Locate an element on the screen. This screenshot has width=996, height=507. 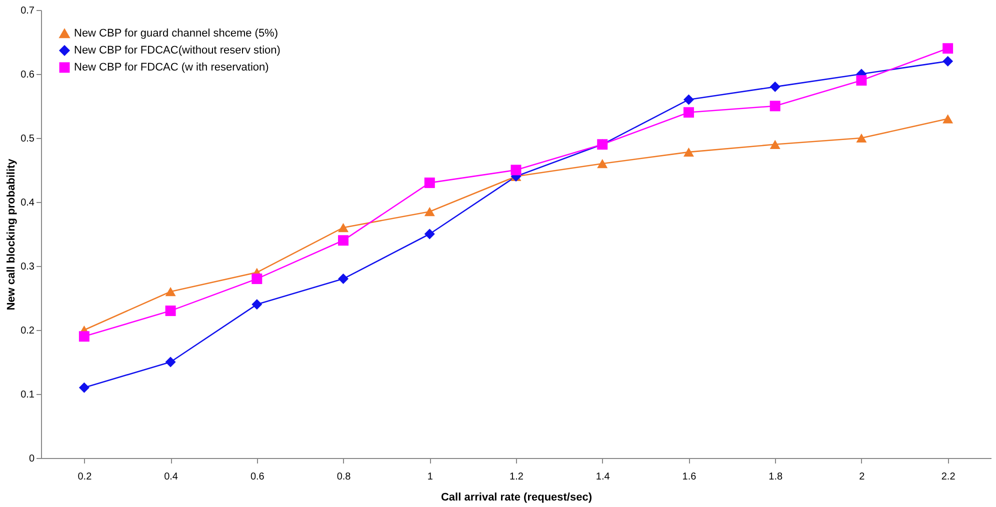
y-tick-label: 0 is located at coordinates (31, 459).